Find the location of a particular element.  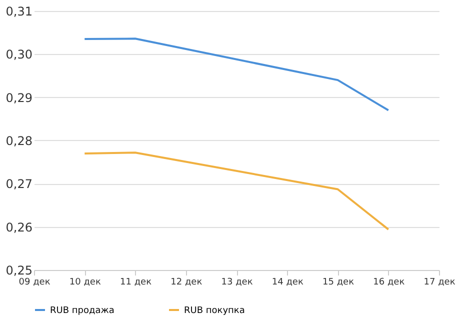

x-tick-label: 11 дек is located at coordinates (136, 283).